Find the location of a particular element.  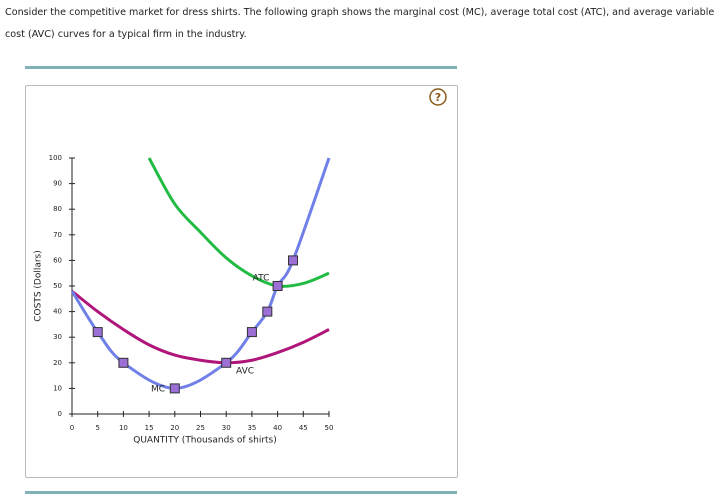

x-tick-label: 45 is located at coordinates (303, 428).